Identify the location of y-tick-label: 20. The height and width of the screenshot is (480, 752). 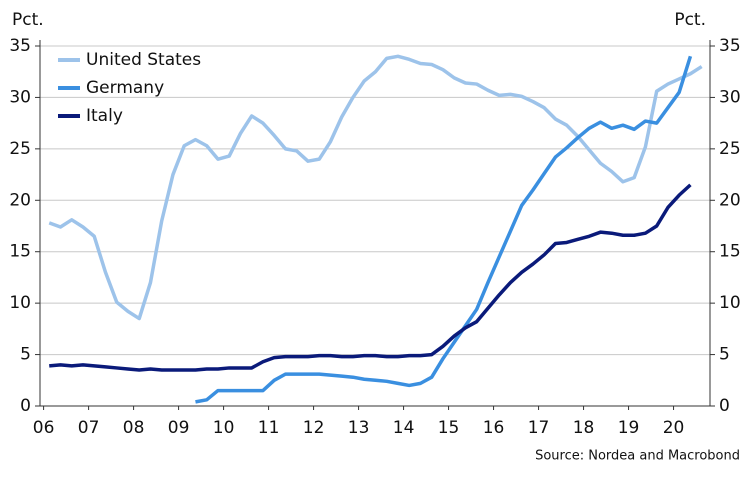
(20, 200).